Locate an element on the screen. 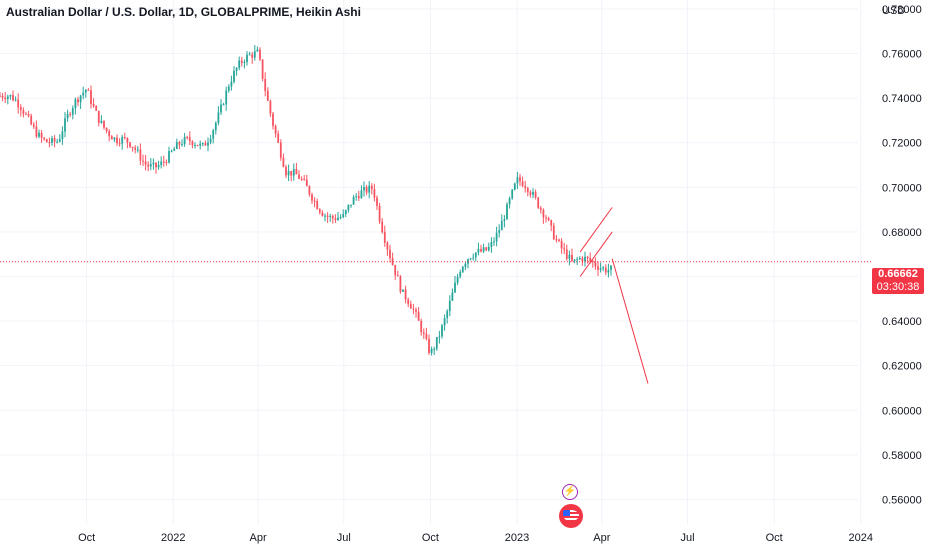  time-tick-label: Jul is located at coordinates (687, 538).